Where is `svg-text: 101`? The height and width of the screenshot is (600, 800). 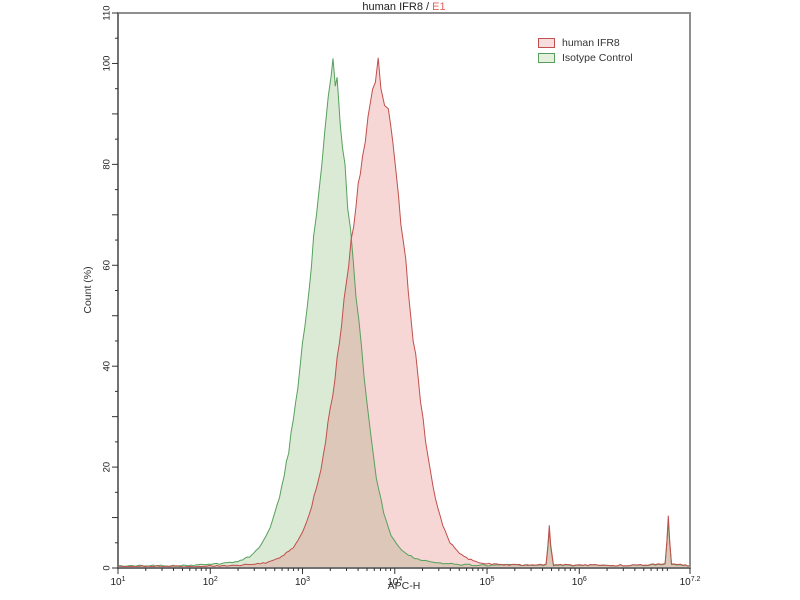 svg-text: 101 is located at coordinates (117, 582).